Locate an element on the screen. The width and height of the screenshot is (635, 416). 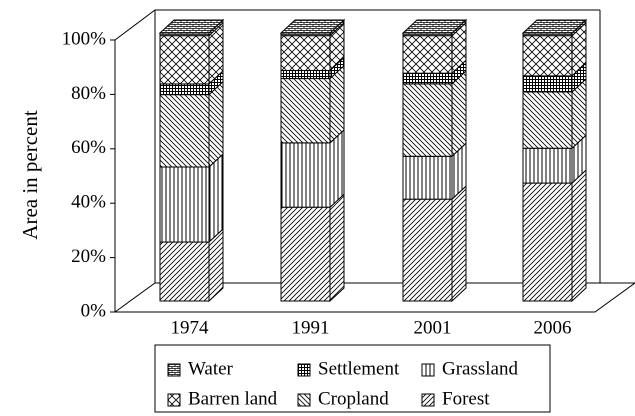
y-tick-label: 100% is located at coordinates (84, 38).